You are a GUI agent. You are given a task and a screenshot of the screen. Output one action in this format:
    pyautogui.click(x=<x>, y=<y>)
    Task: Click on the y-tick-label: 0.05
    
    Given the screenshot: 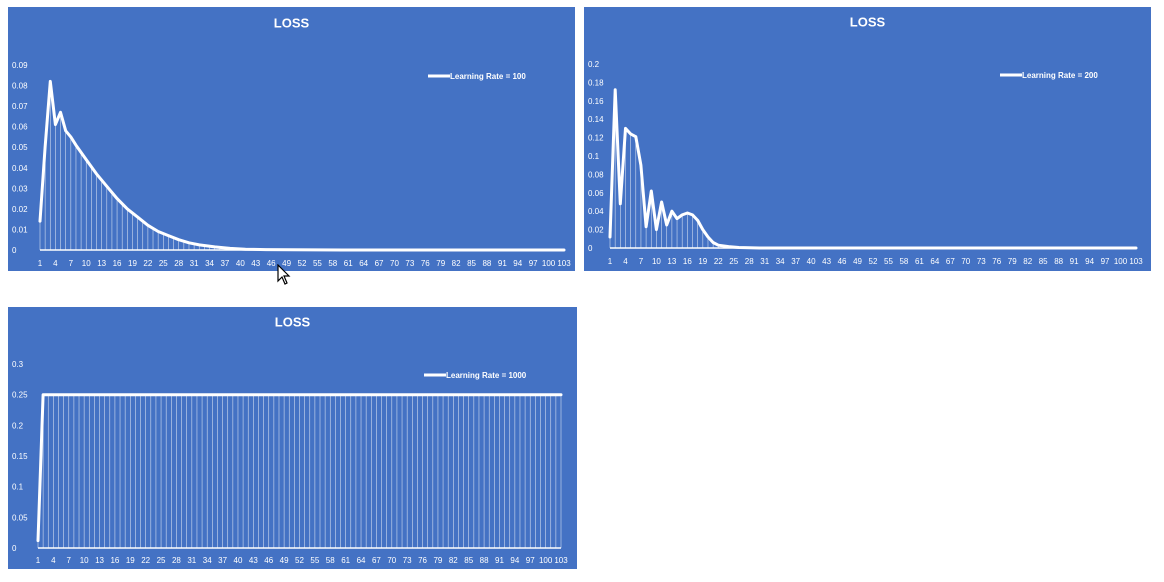 What is the action you would take?
    pyautogui.click(x=20, y=517)
    